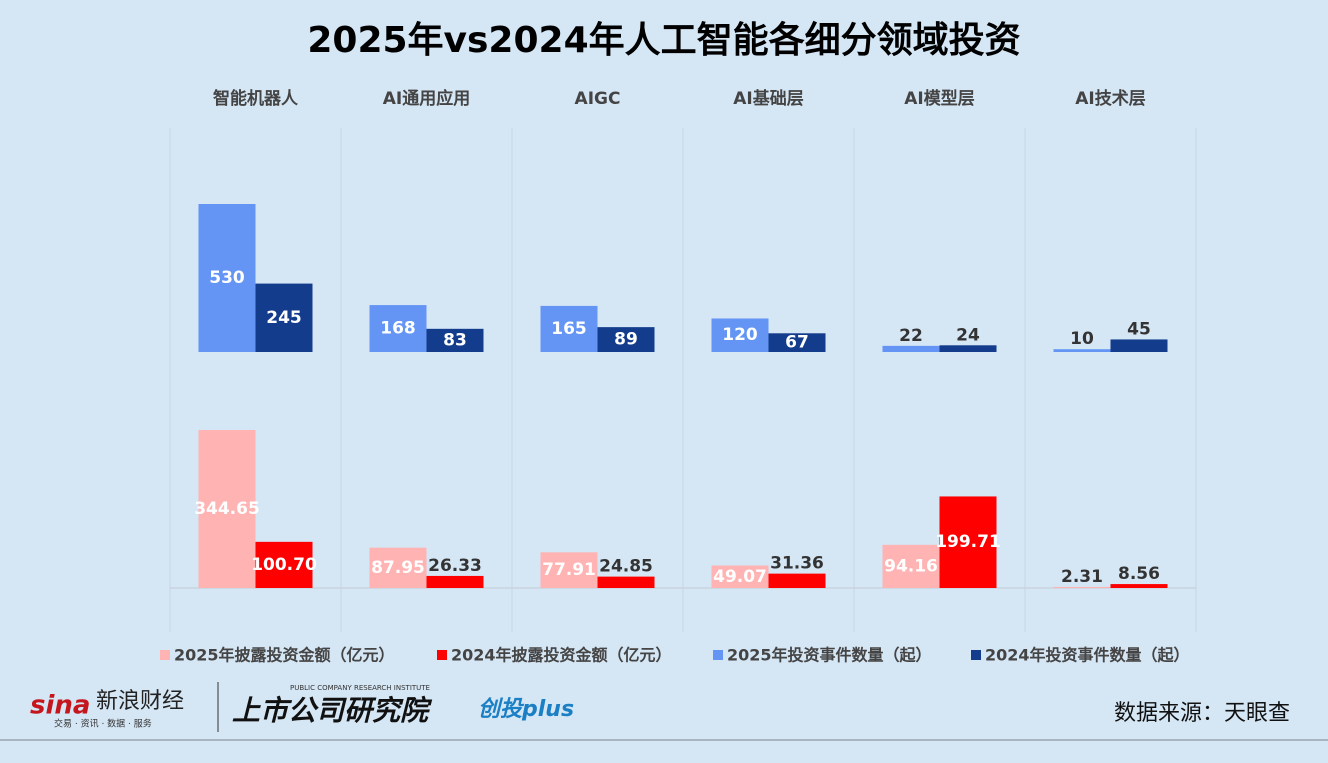  What do you see at coordinates (426, 98) in the screenshot?
I see `category-label: AI通用应用` at bounding box center [426, 98].